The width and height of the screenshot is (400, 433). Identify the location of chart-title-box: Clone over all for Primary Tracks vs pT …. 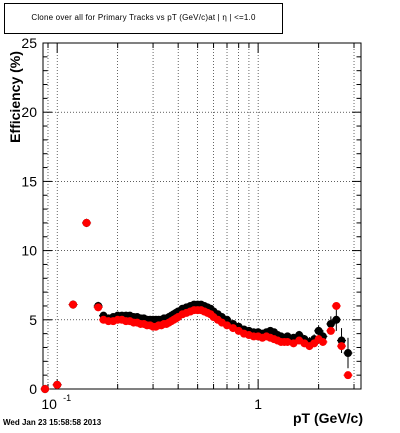
(143, 18).